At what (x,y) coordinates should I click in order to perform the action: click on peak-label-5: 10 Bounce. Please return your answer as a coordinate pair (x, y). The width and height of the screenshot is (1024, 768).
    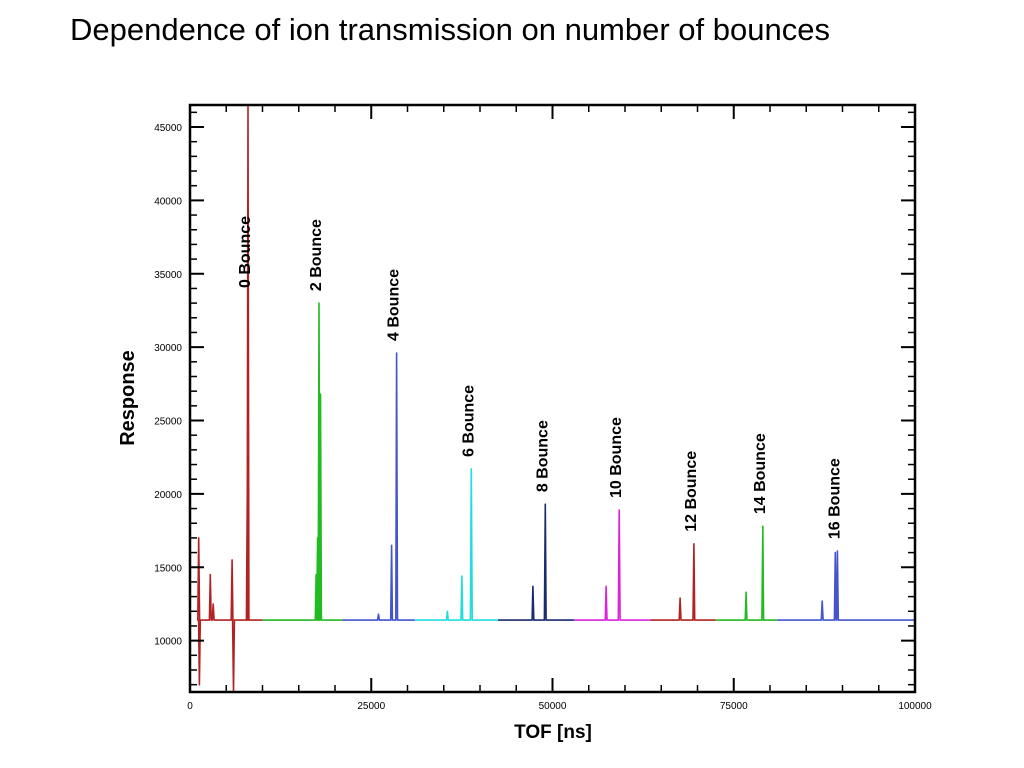
    Looking at the image, I should click on (616, 457).